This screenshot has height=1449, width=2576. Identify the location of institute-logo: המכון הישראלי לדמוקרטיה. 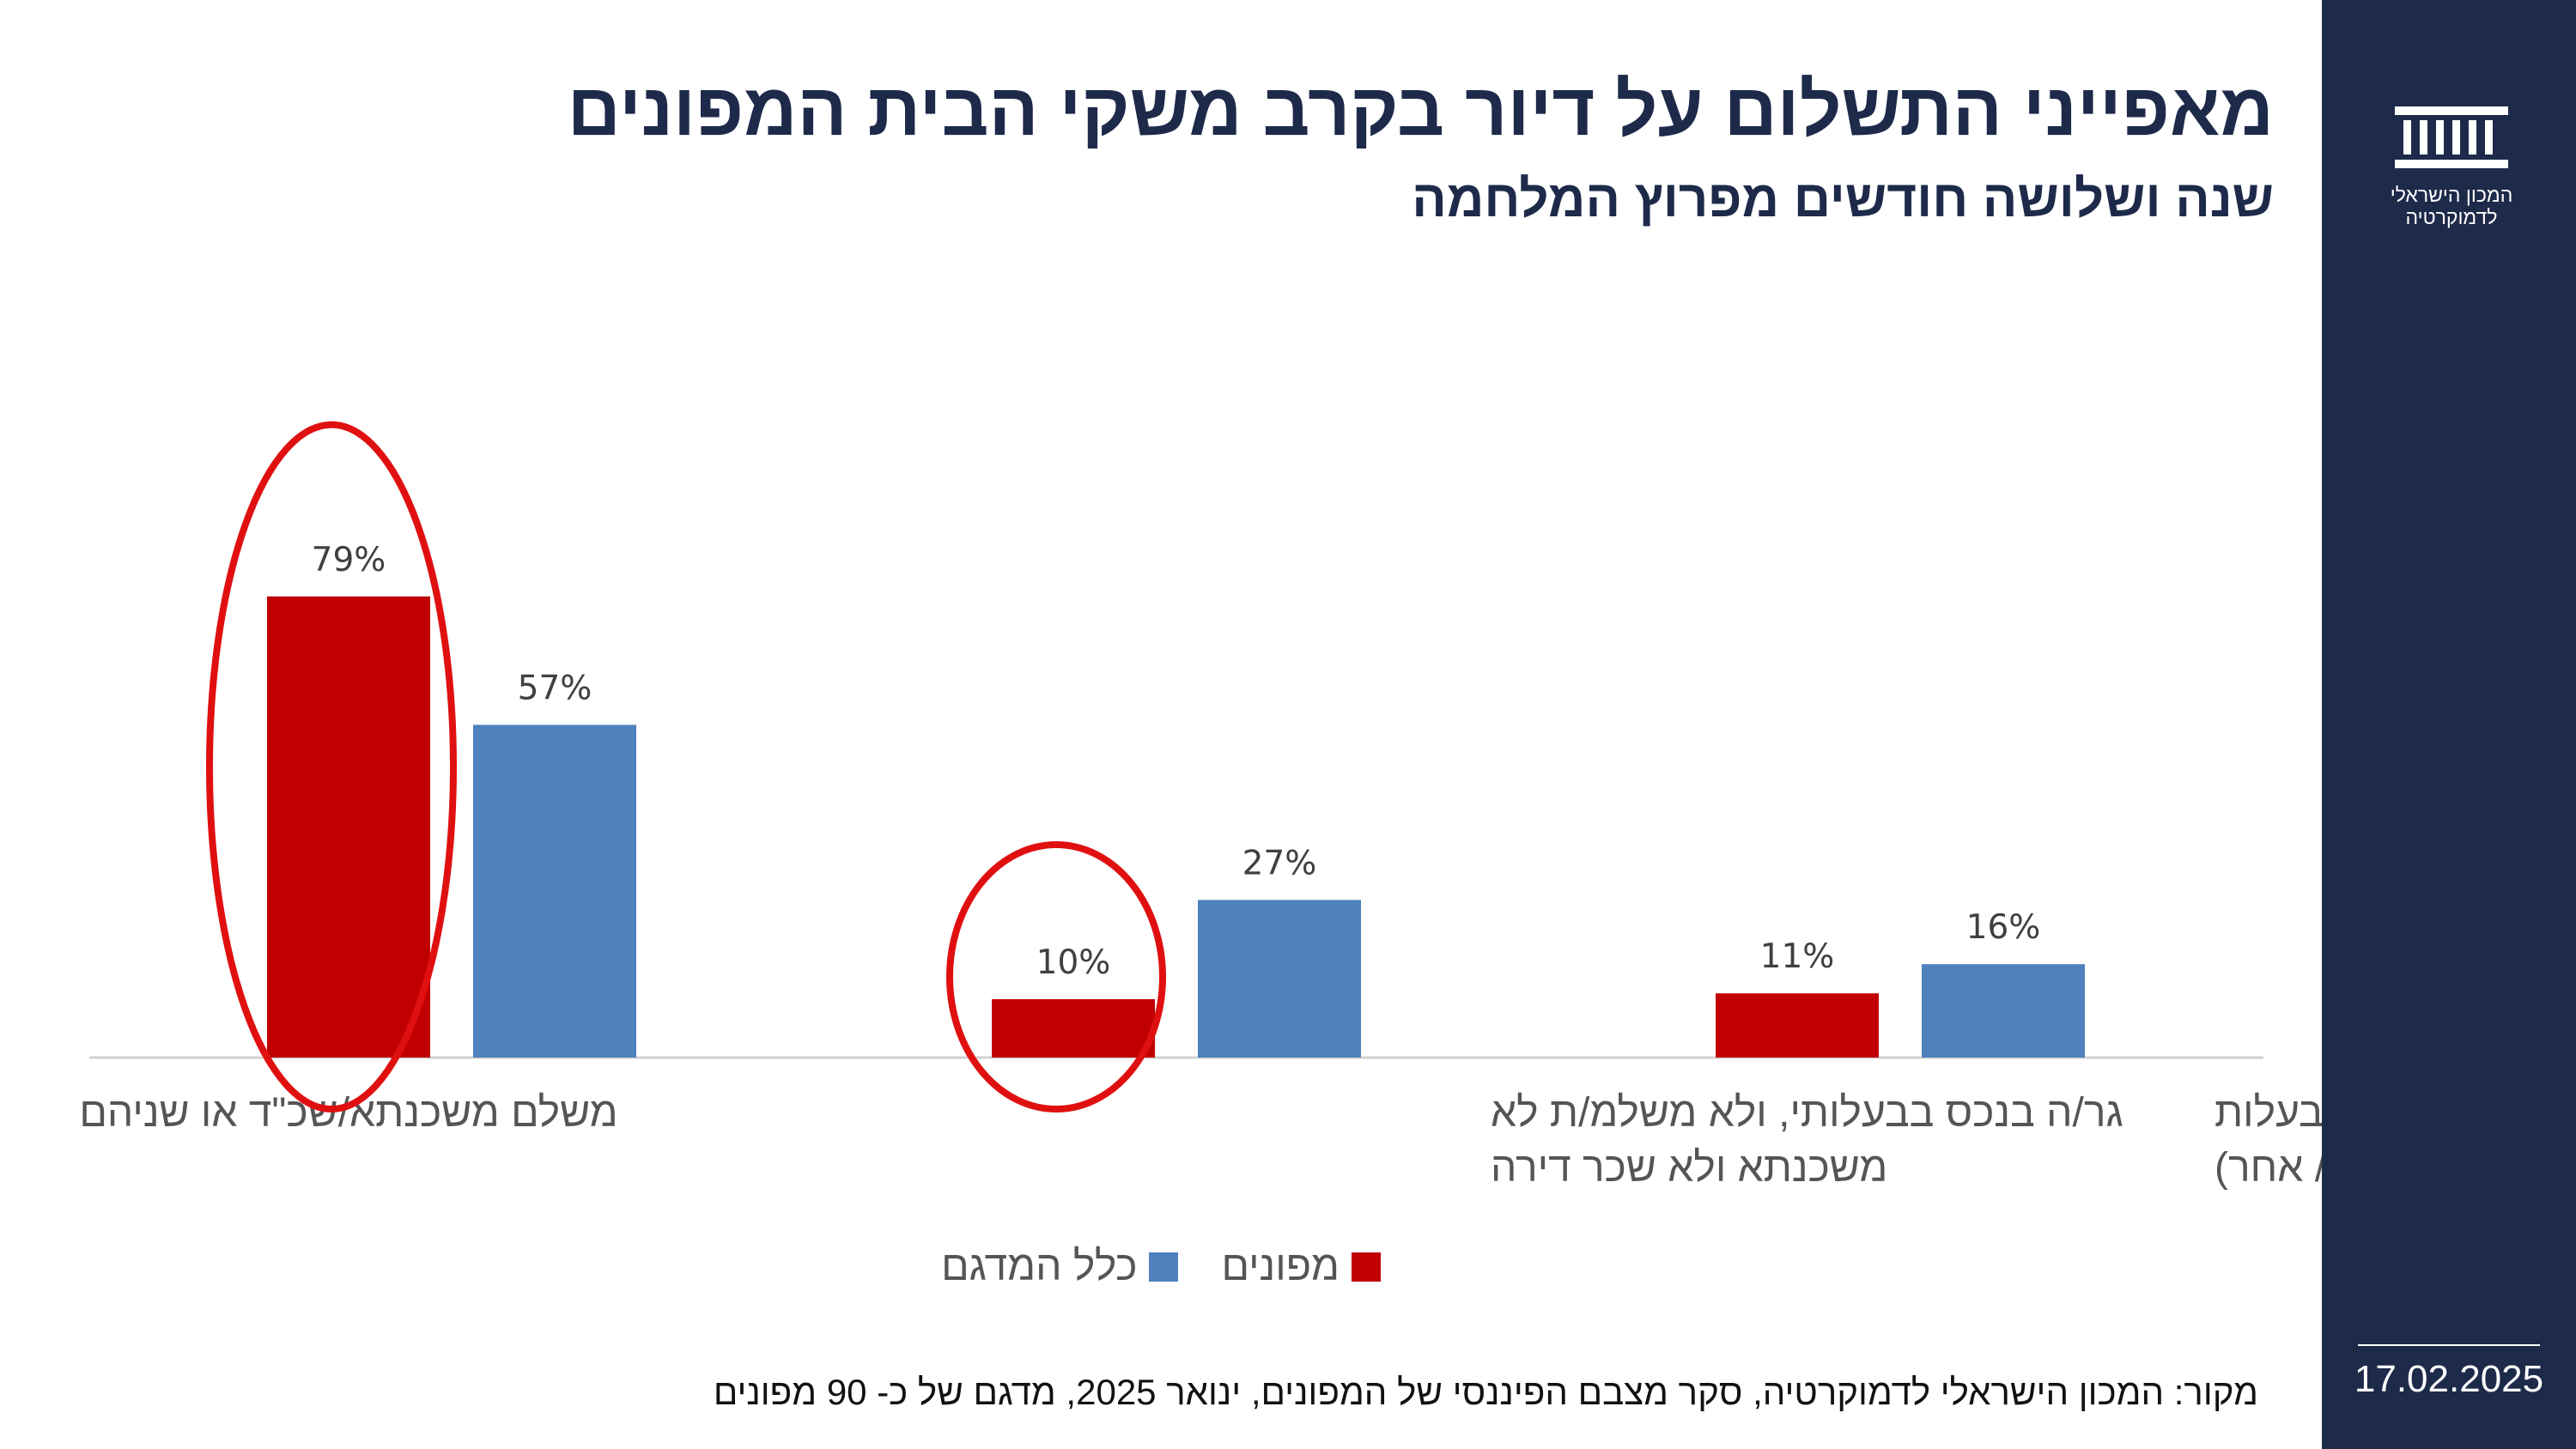
(2451, 165).